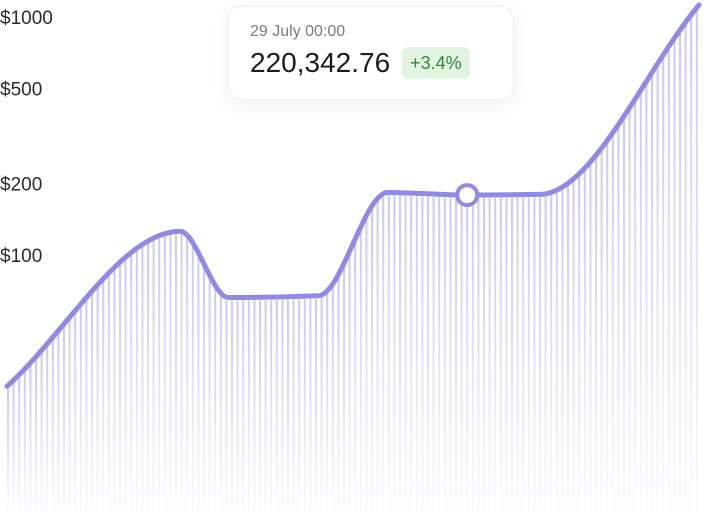 The width and height of the screenshot is (704, 513). I want to click on y-tick-label: $1000, so click(26, 18).